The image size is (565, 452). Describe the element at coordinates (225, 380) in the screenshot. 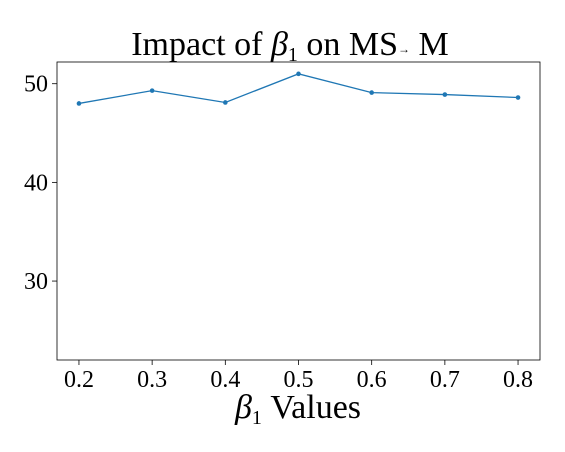

I see `x-tick-label: 0.4` at that location.